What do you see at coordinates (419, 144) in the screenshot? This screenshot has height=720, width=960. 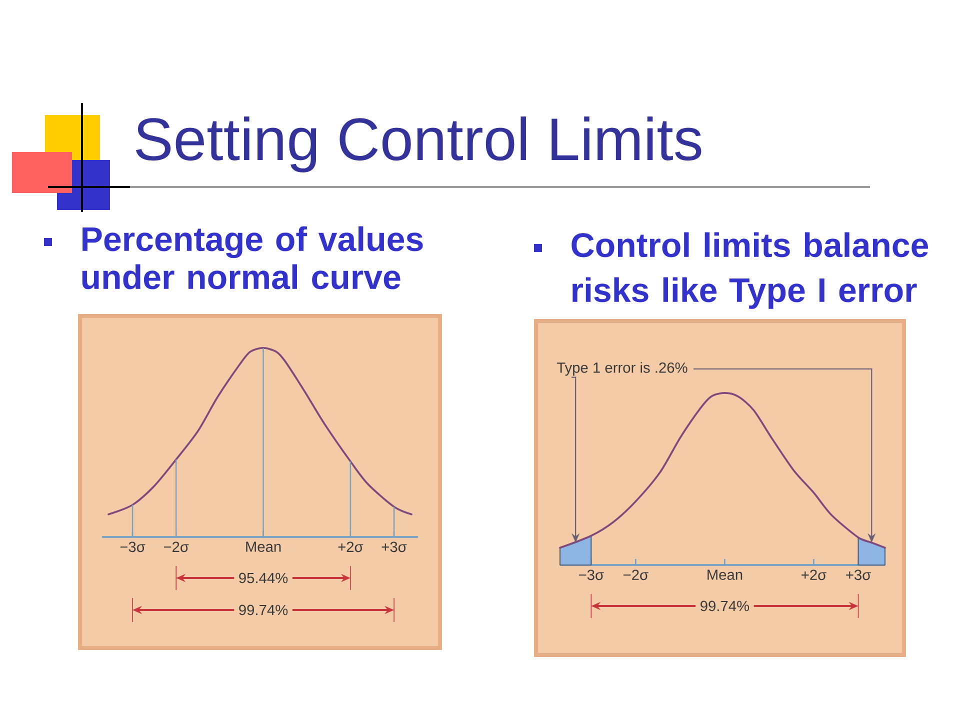 I see `chart-title: Setting Control Limits` at bounding box center [419, 144].